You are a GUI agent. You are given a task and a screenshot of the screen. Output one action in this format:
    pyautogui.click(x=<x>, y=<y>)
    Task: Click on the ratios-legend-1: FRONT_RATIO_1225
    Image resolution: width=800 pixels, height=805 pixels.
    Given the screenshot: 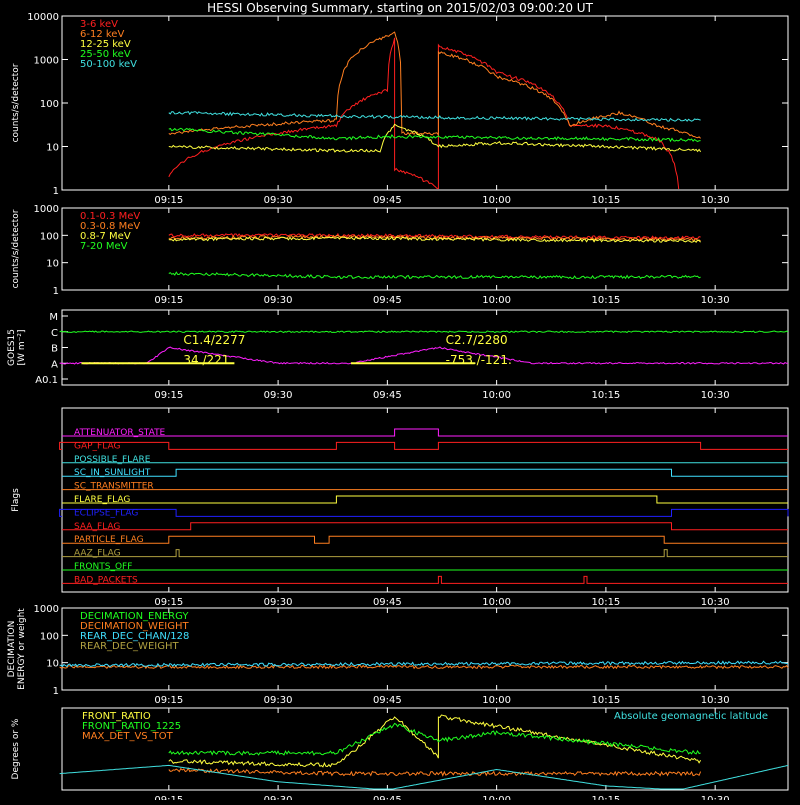 What is the action you would take?
    pyautogui.click(x=131, y=726)
    